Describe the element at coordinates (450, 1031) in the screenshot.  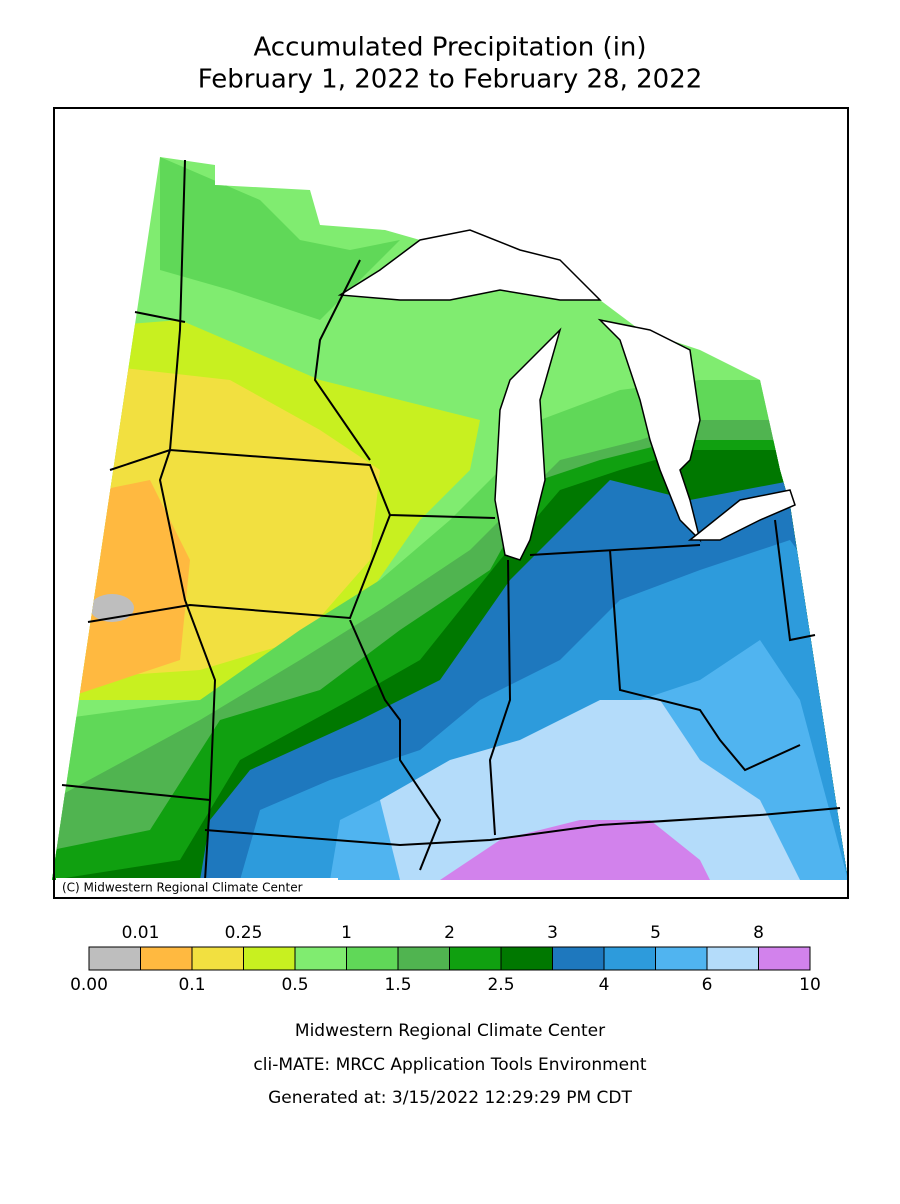
I see `footer-line: Midwestern Regional Climate Center` at that location.